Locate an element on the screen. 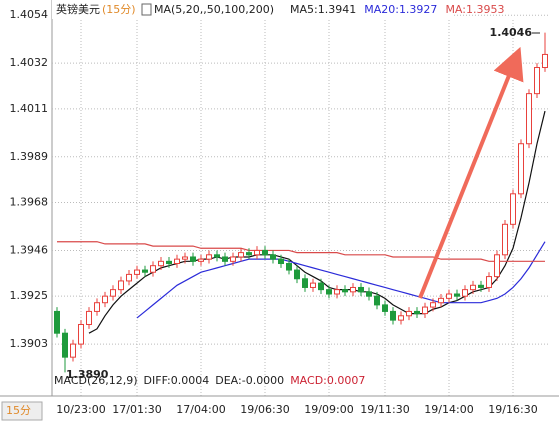  annotation-high: 1.4046 is located at coordinates (511, 32).